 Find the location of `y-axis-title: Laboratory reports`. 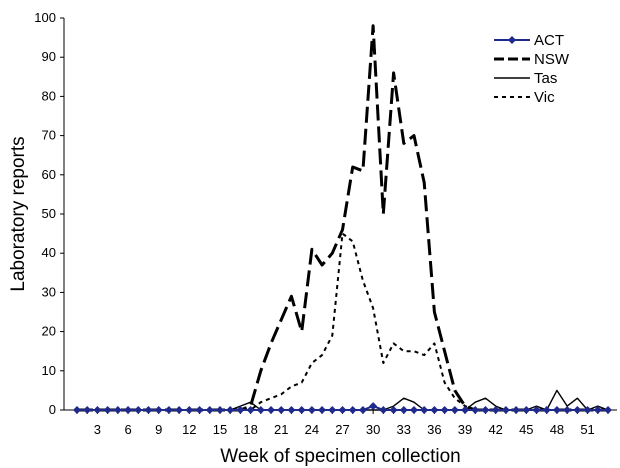

y-axis-title: Laboratory reports is located at coordinates (18, 213).